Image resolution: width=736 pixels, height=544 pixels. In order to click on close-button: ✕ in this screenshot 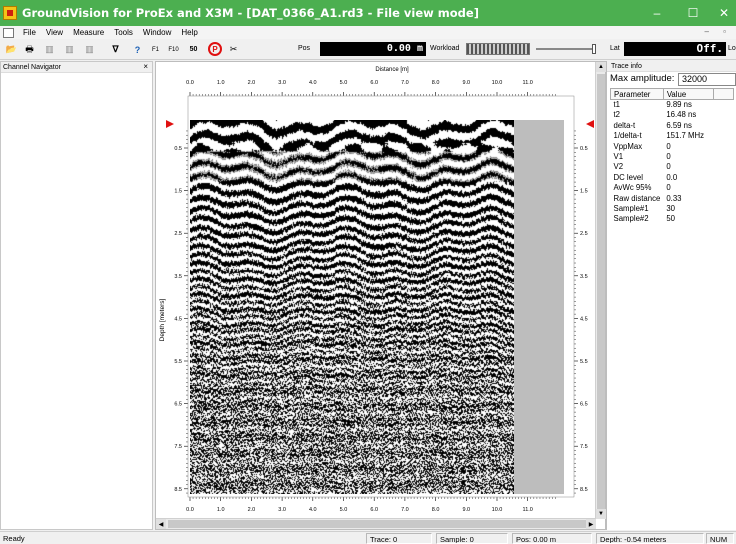, I will do `click(724, 13)`.